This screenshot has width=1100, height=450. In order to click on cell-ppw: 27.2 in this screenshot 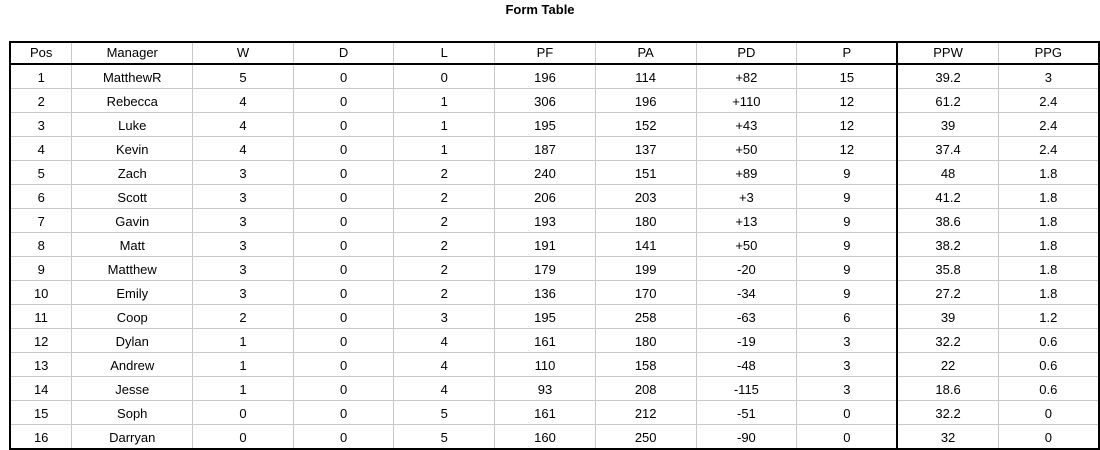, I will do `click(947, 292)`.